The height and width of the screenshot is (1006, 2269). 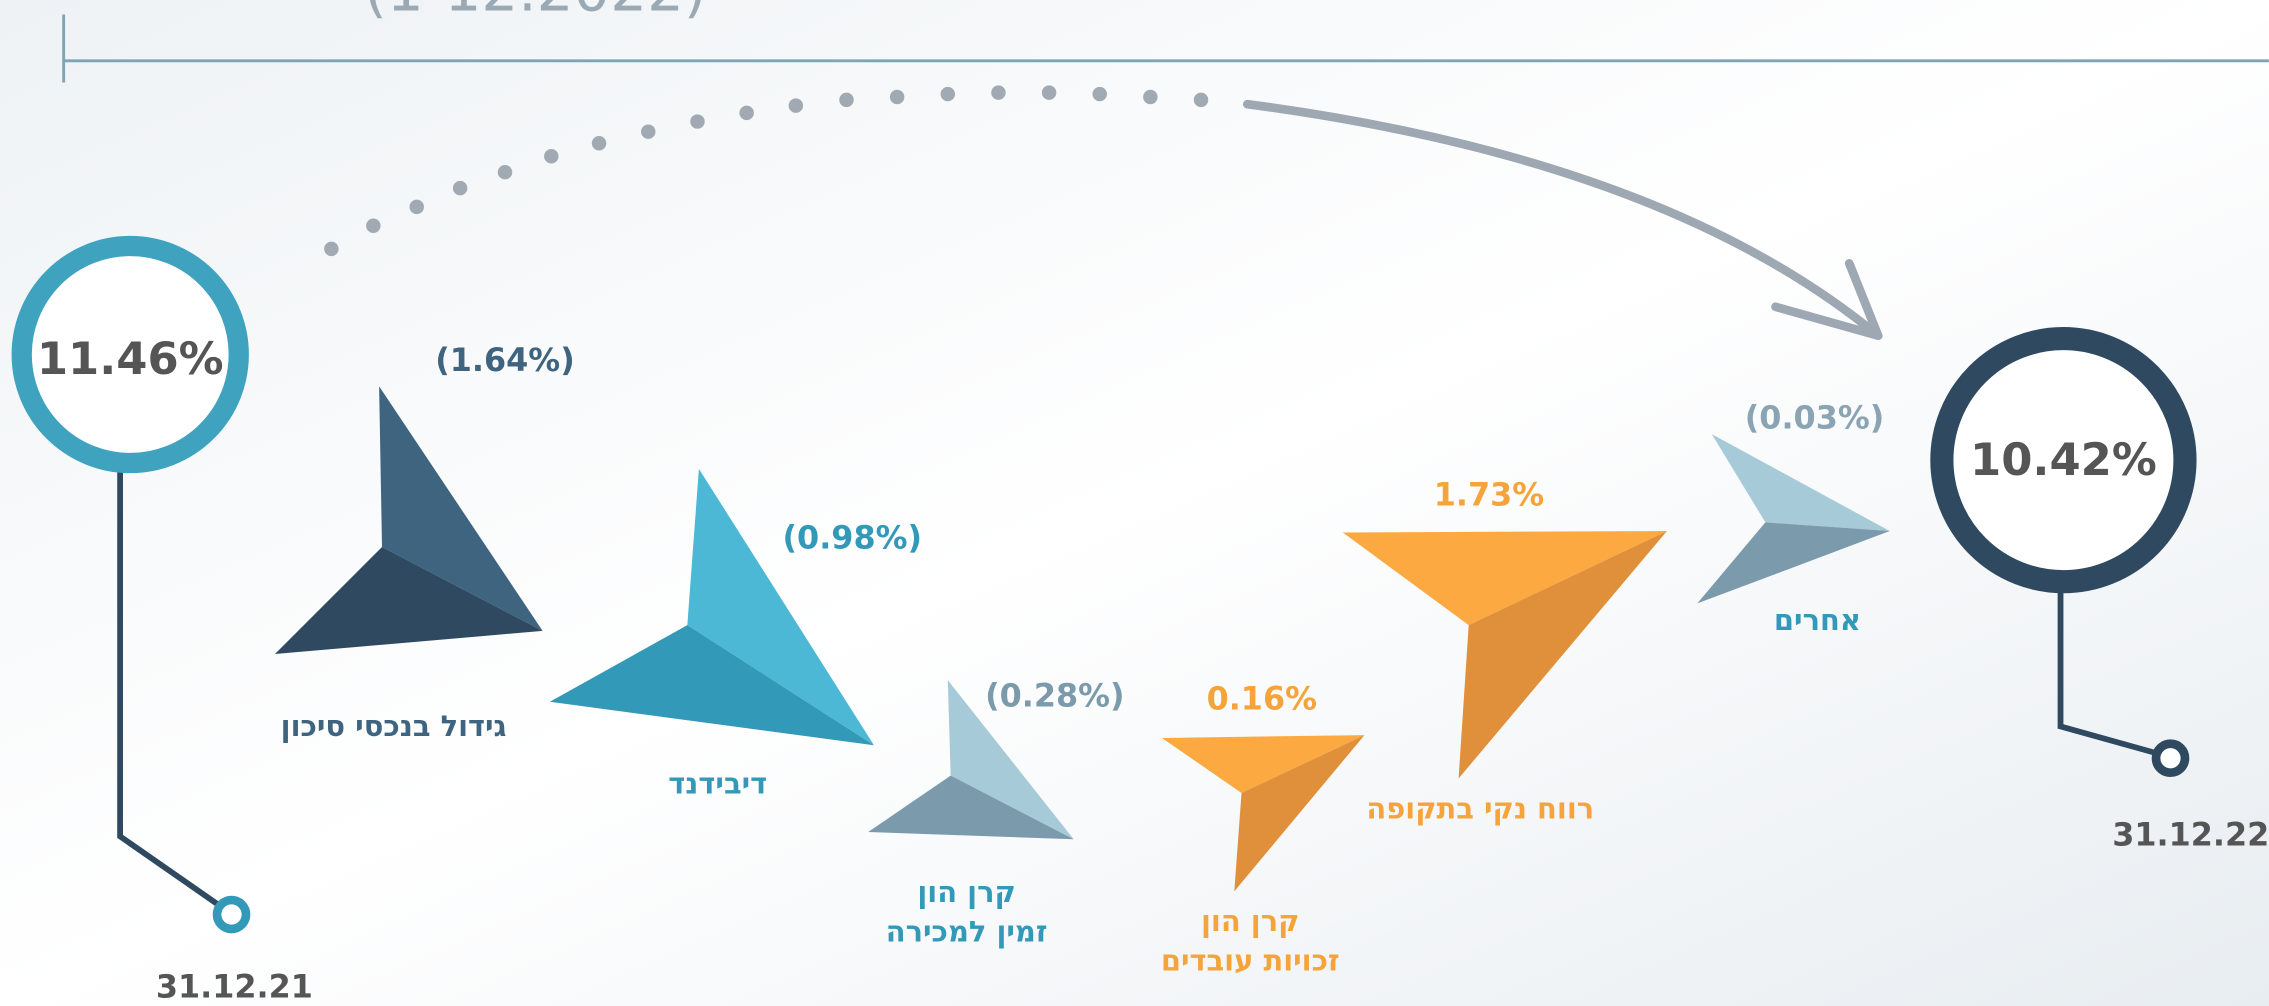 What do you see at coordinates (1250, 960) in the screenshot?
I see `step-label: זכויות עובדים` at bounding box center [1250, 960].